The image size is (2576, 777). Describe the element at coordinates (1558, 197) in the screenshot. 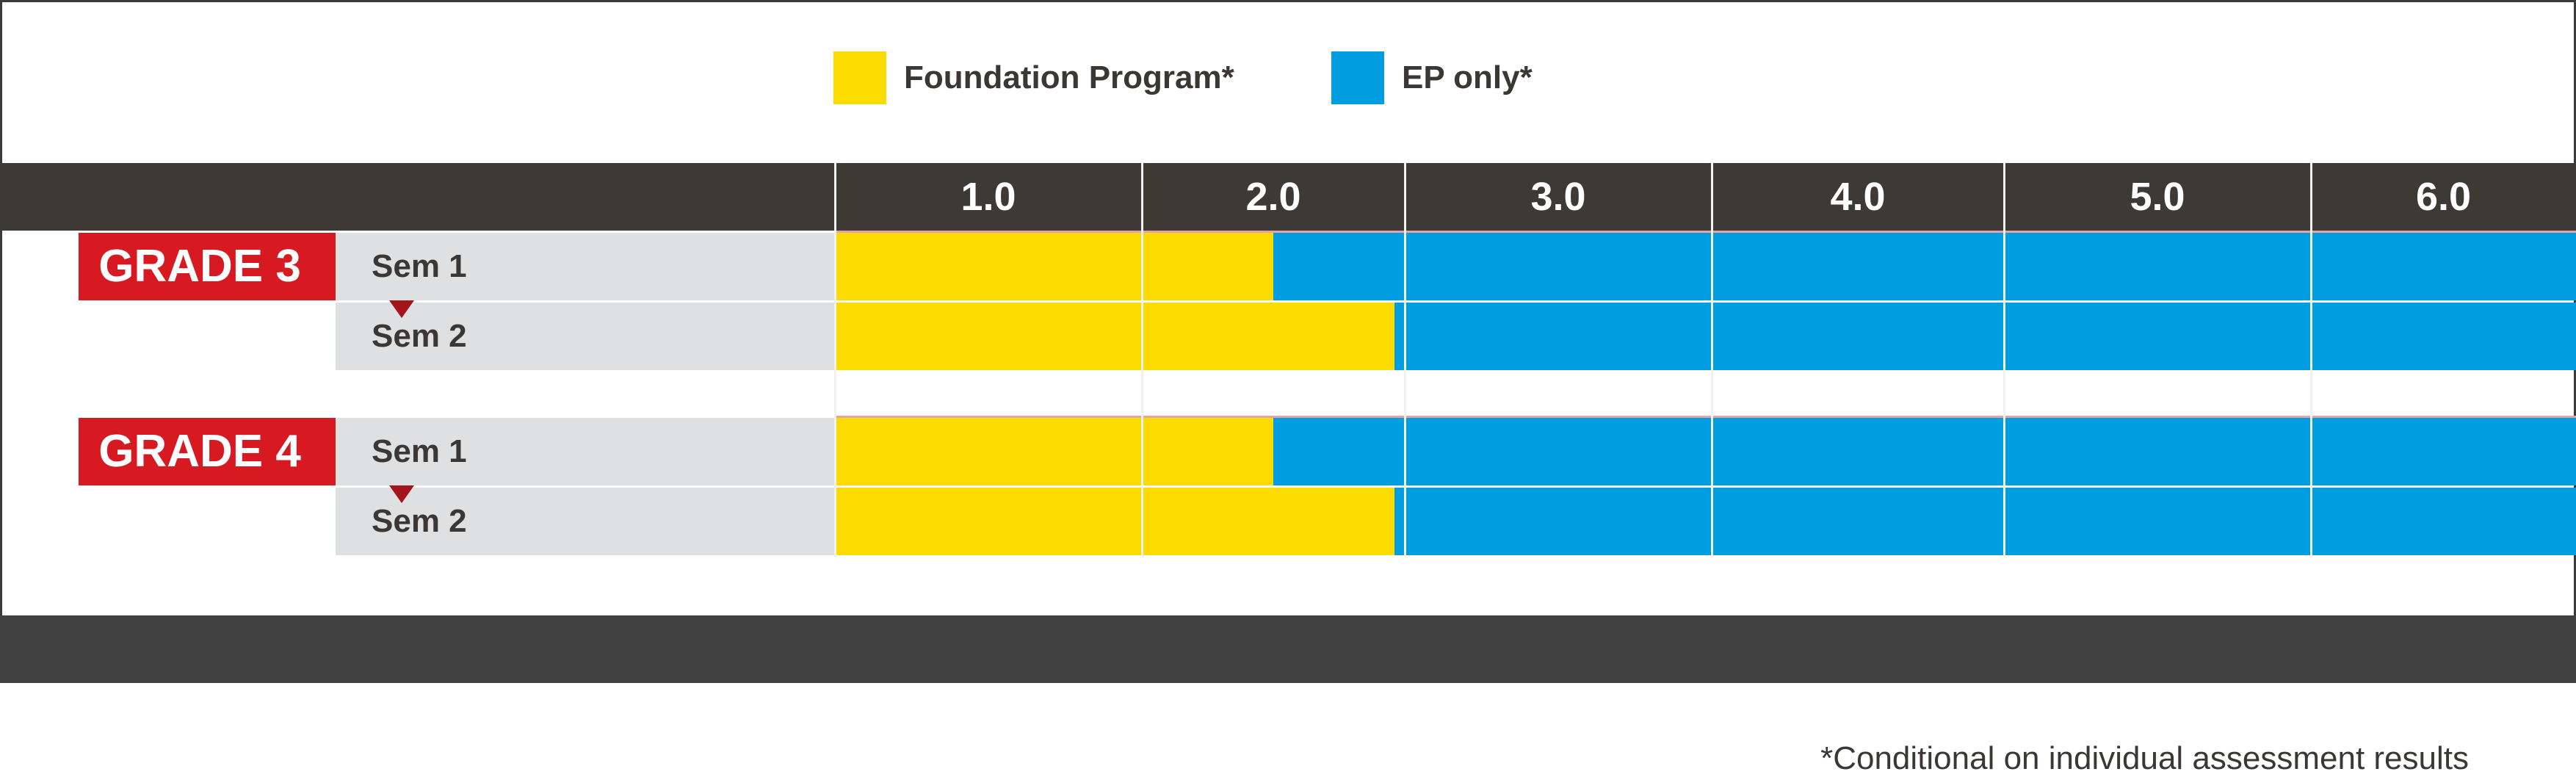

I see `x-tick-label: 3.0` at that location.